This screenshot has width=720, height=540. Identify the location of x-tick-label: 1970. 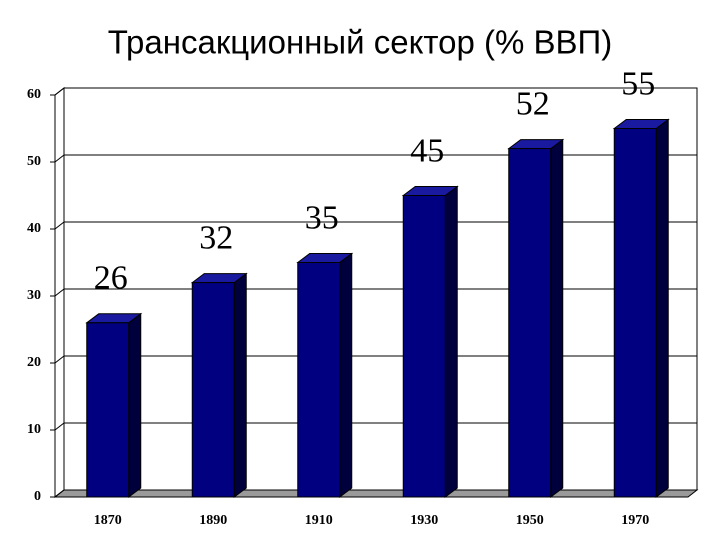
(635, 520).